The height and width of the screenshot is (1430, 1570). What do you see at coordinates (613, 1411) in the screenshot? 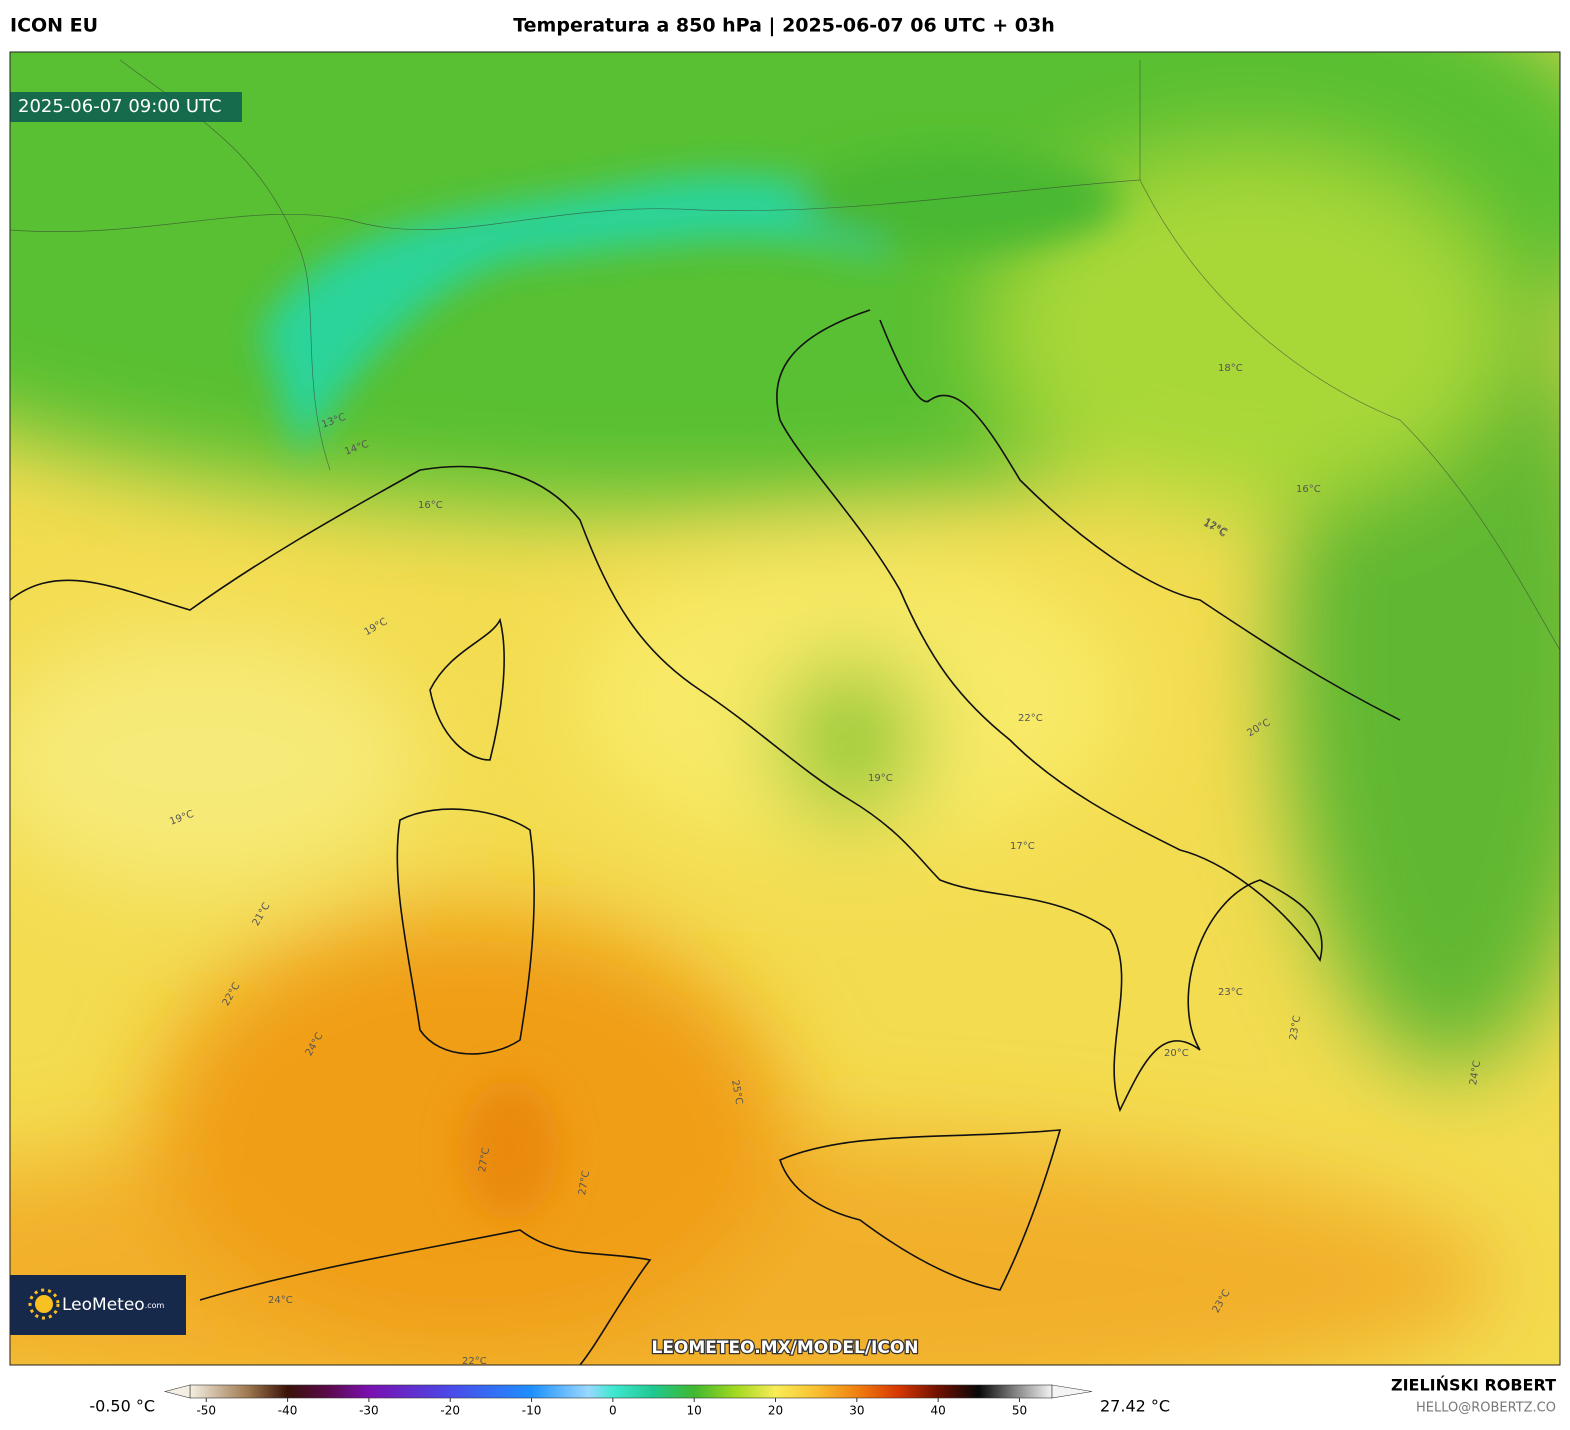
I see `colorbar-tick-label: 0` at bounding box center [613, 1411].